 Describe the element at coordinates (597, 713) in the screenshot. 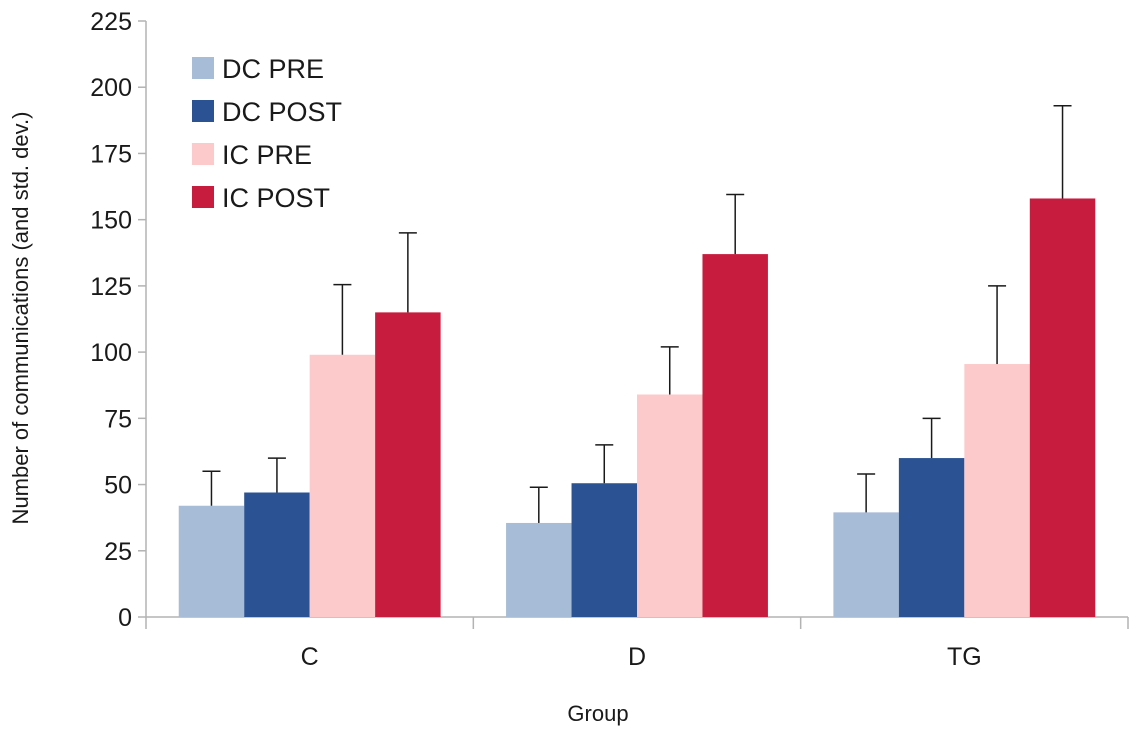

I see `x-axis-label: Group` at that location.